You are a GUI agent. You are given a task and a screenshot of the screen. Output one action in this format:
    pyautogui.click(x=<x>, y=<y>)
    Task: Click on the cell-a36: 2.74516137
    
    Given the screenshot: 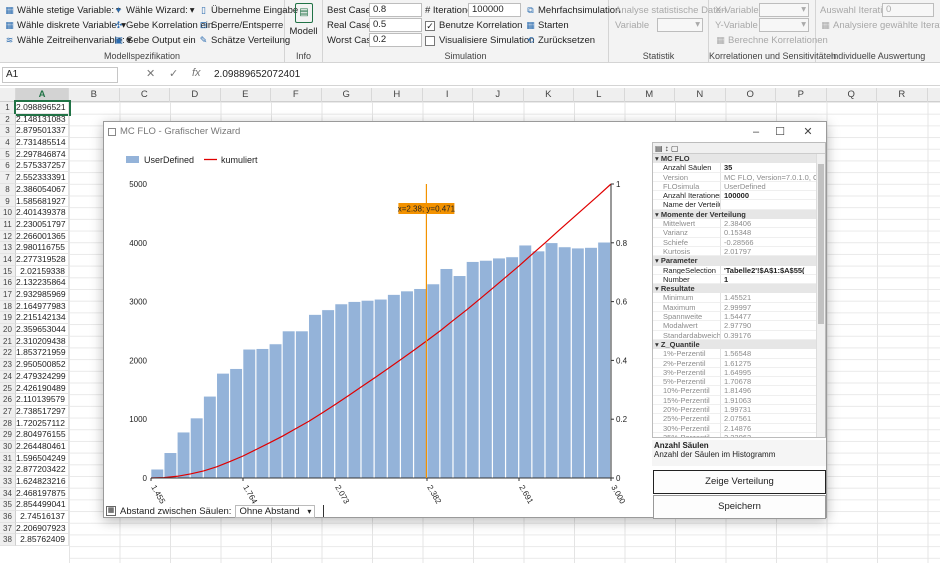 What is the action you would take?
    pyautogui.click(x=42, y=517)
    